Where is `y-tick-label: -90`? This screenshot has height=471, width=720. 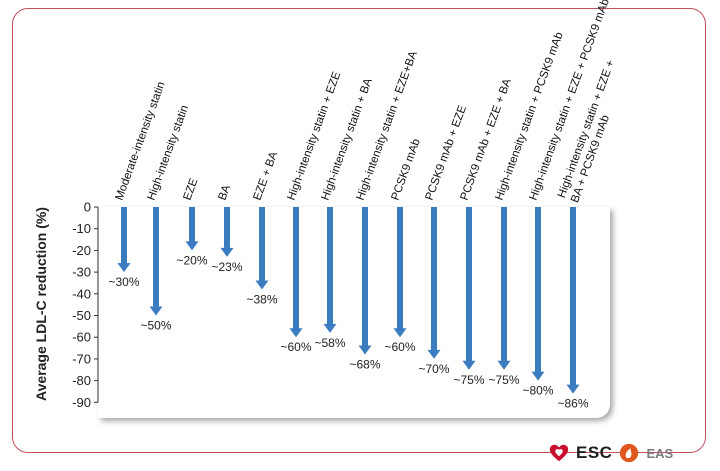 y-tick-label: -90 is located at coordinates (81, 402).